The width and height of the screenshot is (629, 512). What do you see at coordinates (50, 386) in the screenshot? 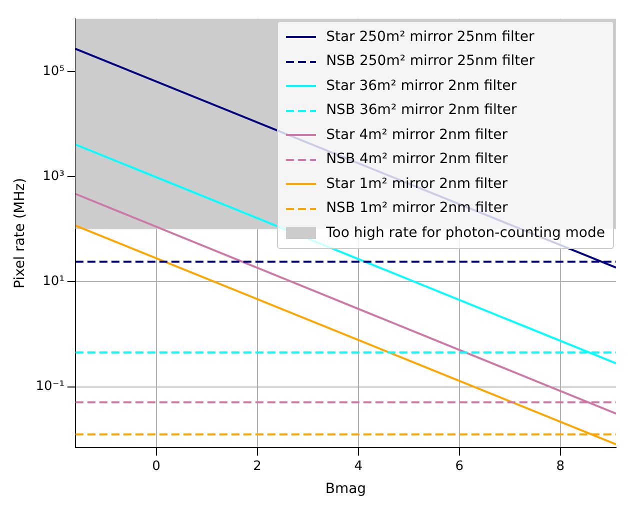
I see `y-tick-label: 10⁻¹` at bounding box center [50, 386].